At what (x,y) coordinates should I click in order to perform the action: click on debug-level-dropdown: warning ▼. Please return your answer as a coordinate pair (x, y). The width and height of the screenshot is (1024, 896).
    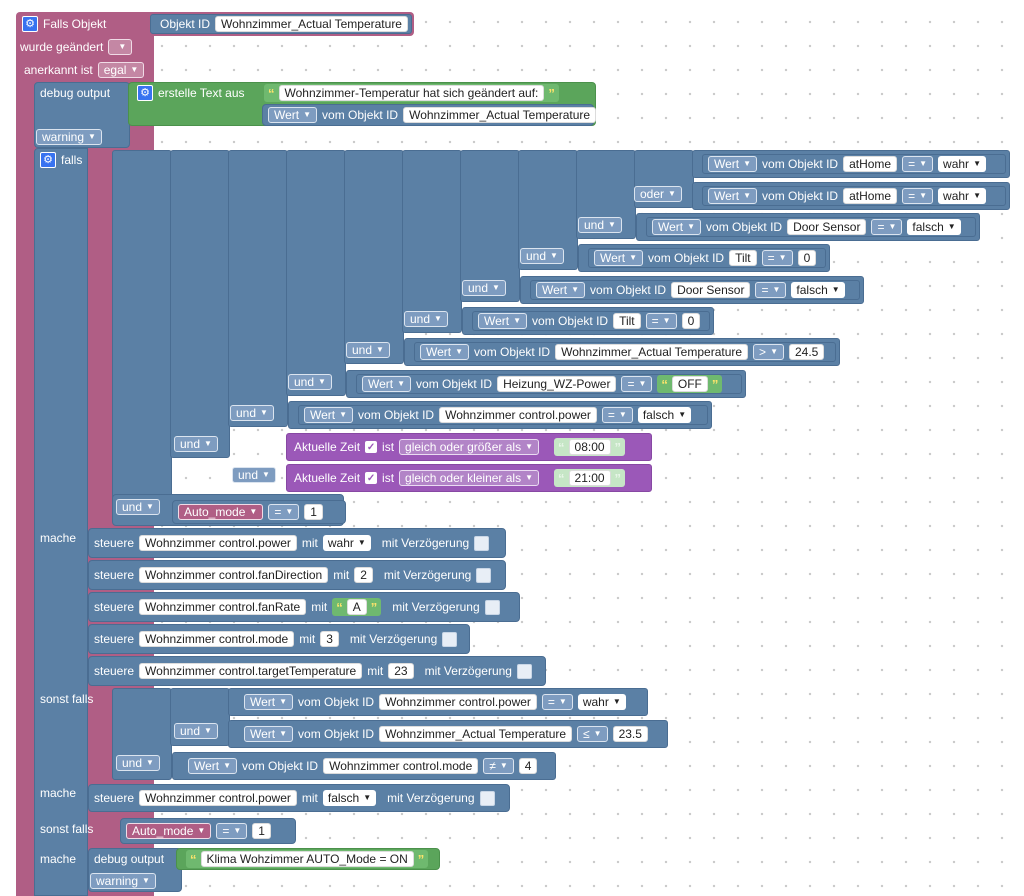
    Looking at the image, I should click on (69, 137).